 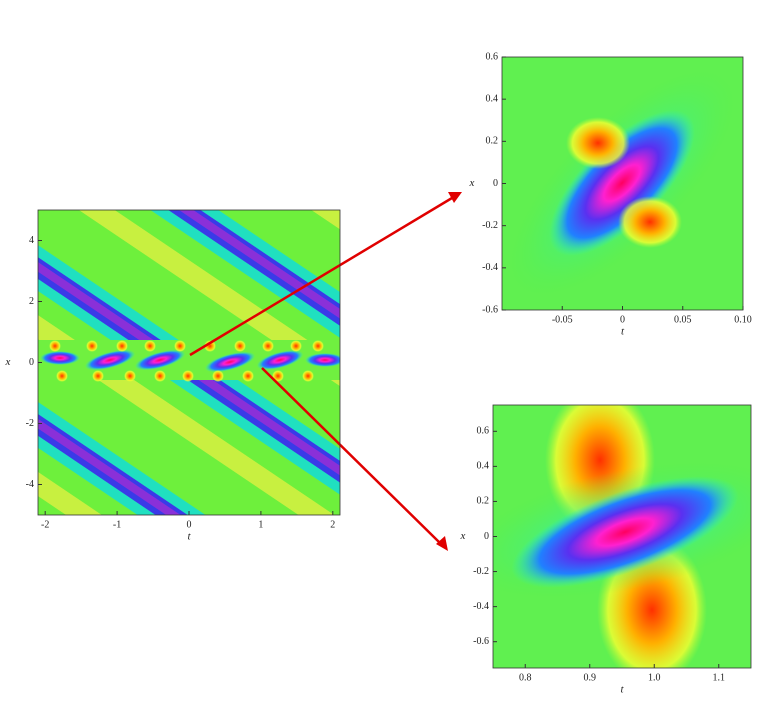 I want to click on y-tick-label: -4, so click(x=30, y=484).